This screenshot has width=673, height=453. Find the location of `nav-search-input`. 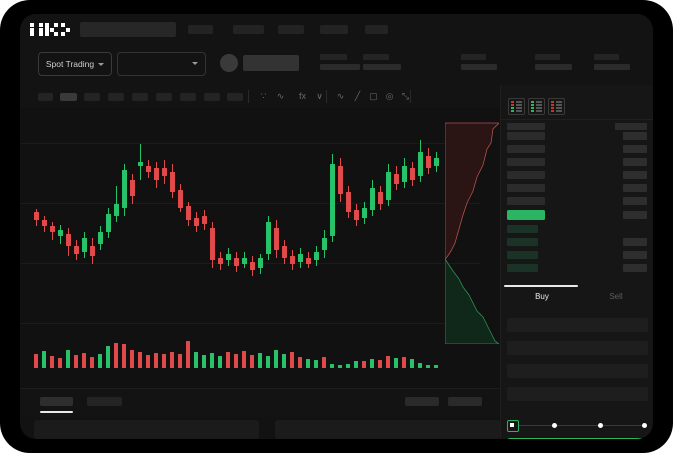

nav-search-input is located at coordinates (128, 29).